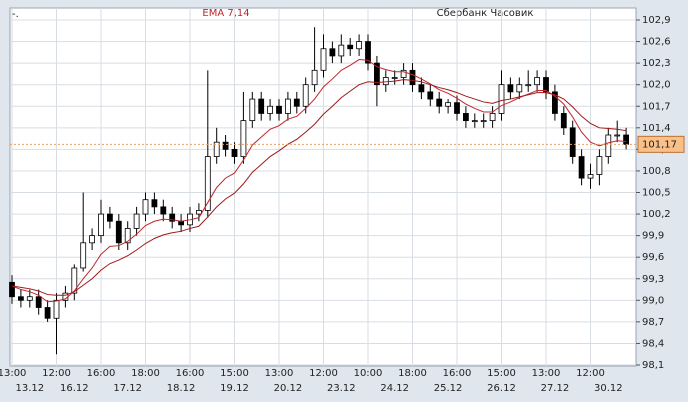  I want to click on date-label: 27.12, so click(555, 388).